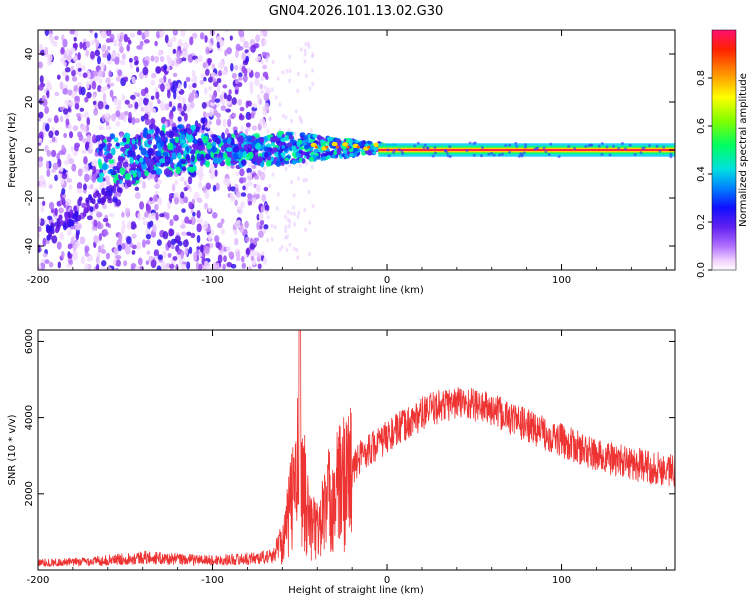 Image resolution: width=750 pixels, height=600 pixels. What do you see at coordinates (704, 174) in the screenshot?
I see `colorbar-ticks: 0.0 0.2 0.4 0.6 0.8` at bounding box center [704, 174].